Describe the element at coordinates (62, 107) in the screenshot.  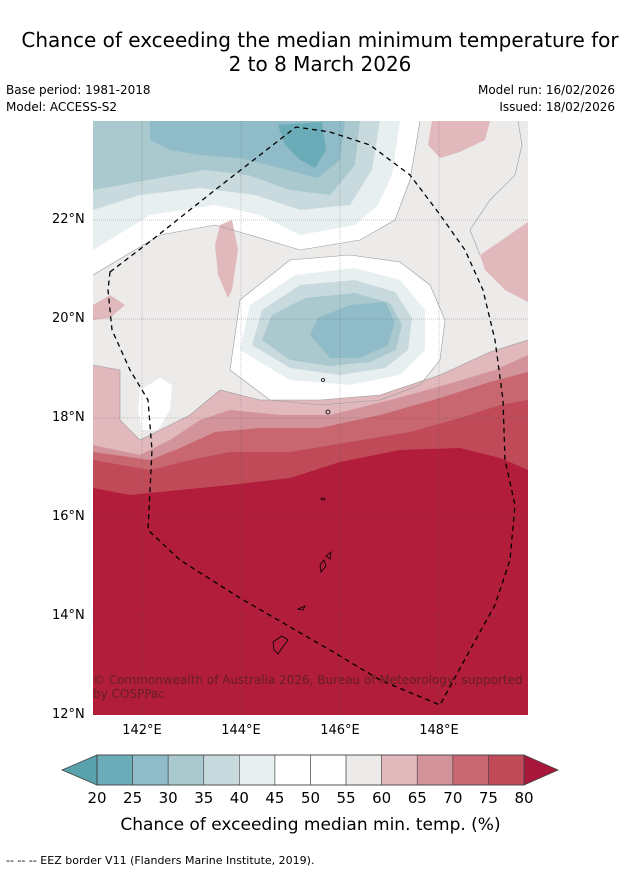
I see `model-name: Model: ACCESS-S2` at that location.